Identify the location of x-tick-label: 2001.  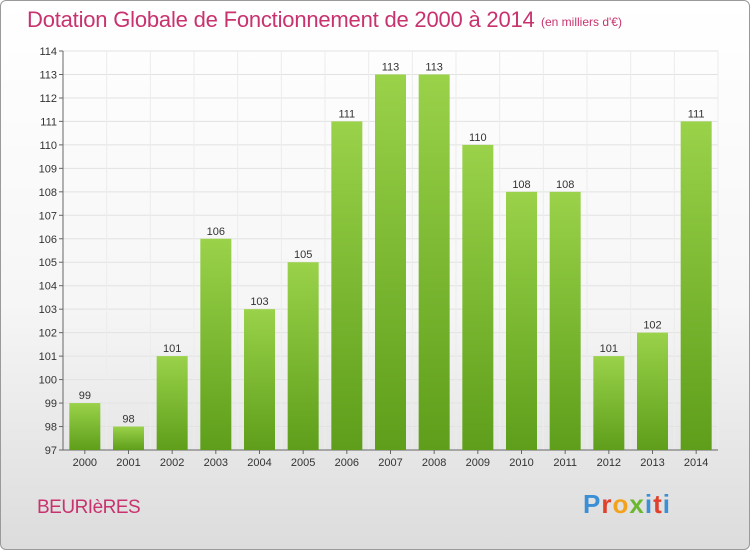
(128, 463).